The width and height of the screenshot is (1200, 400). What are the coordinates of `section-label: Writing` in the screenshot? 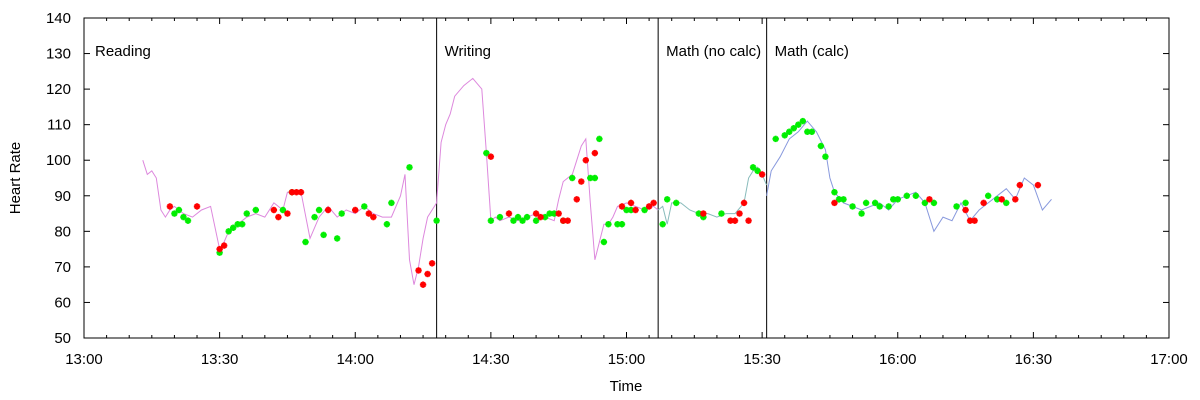 It's located at (468, 51).